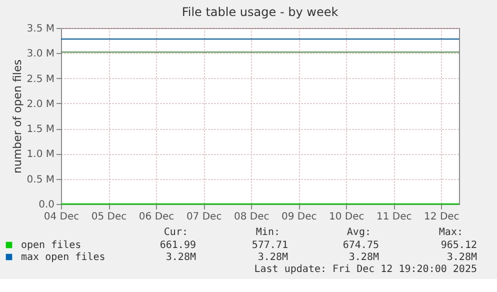  I want to click on legend-label: max open files, so click(63, 257).